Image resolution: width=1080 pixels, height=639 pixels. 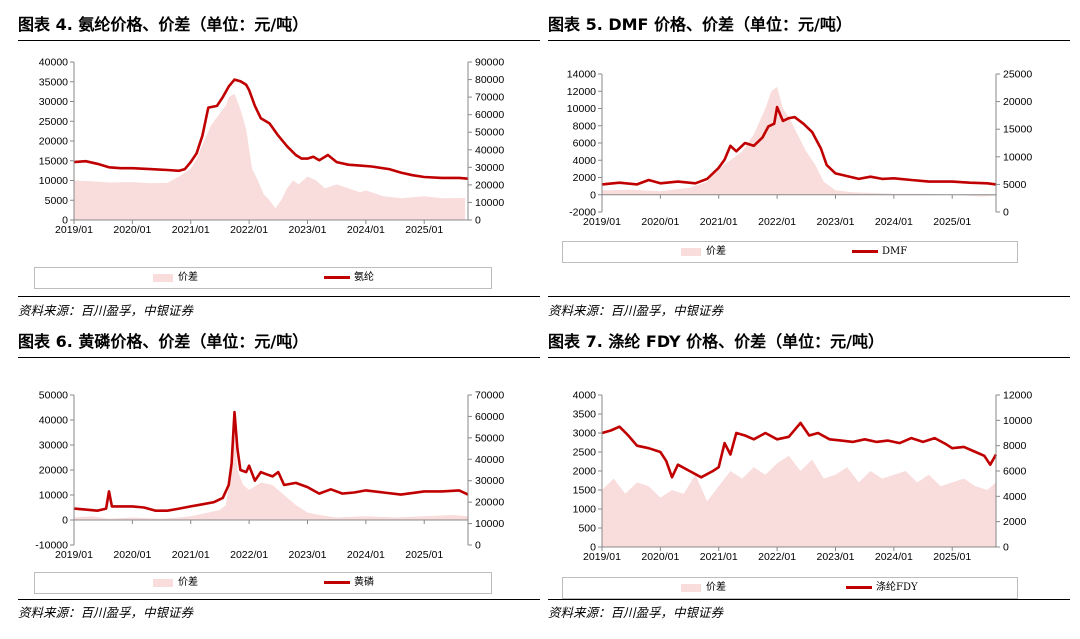 What do you see at coordinates (585, 415) in the screenshot?
I see `y-left-tick-label: 3500` at bounding box center [585, 415].